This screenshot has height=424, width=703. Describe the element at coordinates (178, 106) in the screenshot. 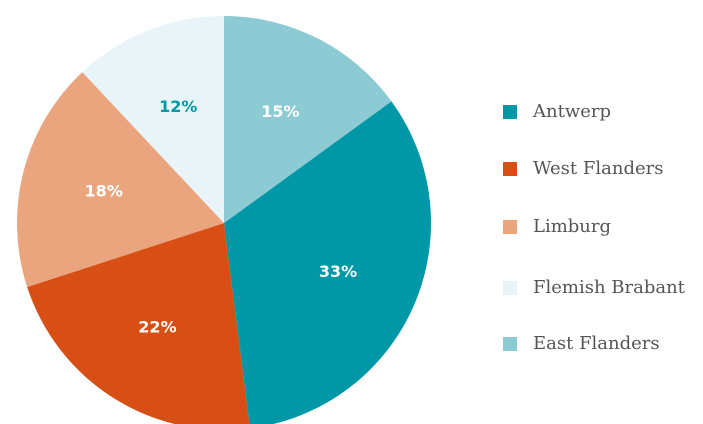

I see `value-label: 12%` at that location.